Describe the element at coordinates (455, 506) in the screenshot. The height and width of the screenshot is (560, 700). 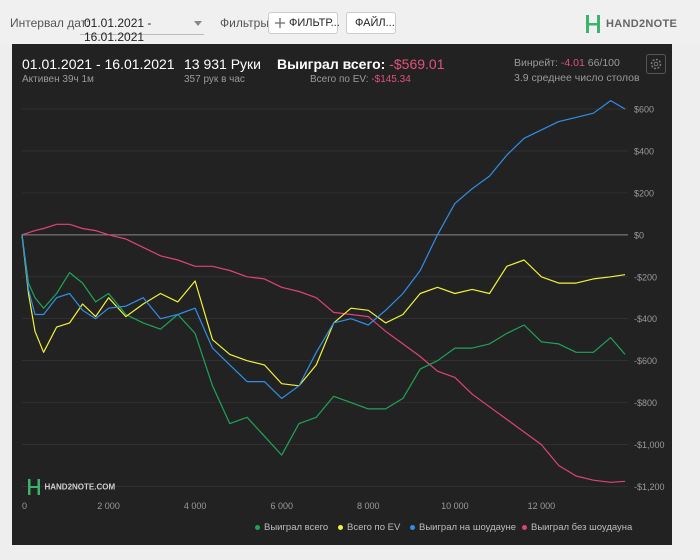
I see `x-tick-label: 10 000` at that location.